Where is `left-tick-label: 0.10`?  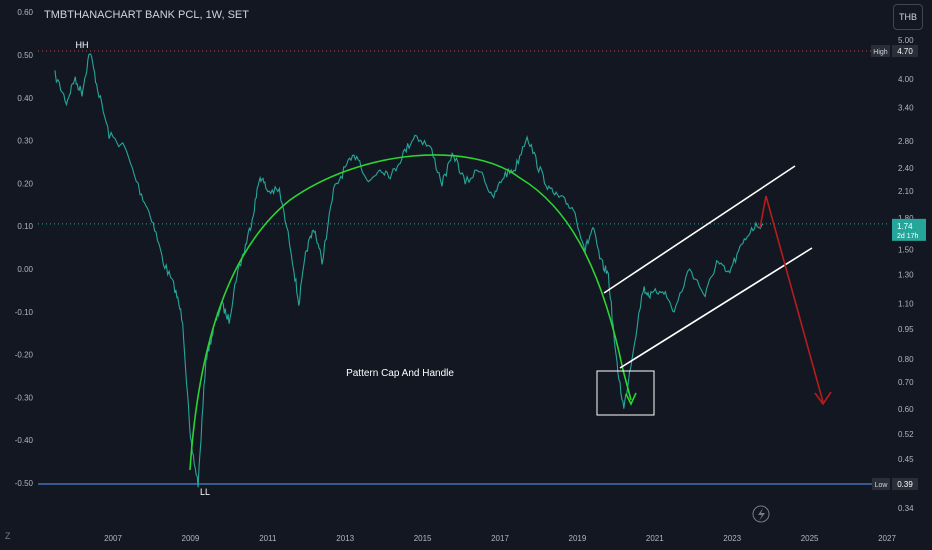 left-tick-label: 0.10 is located at coordinates (25, 226).